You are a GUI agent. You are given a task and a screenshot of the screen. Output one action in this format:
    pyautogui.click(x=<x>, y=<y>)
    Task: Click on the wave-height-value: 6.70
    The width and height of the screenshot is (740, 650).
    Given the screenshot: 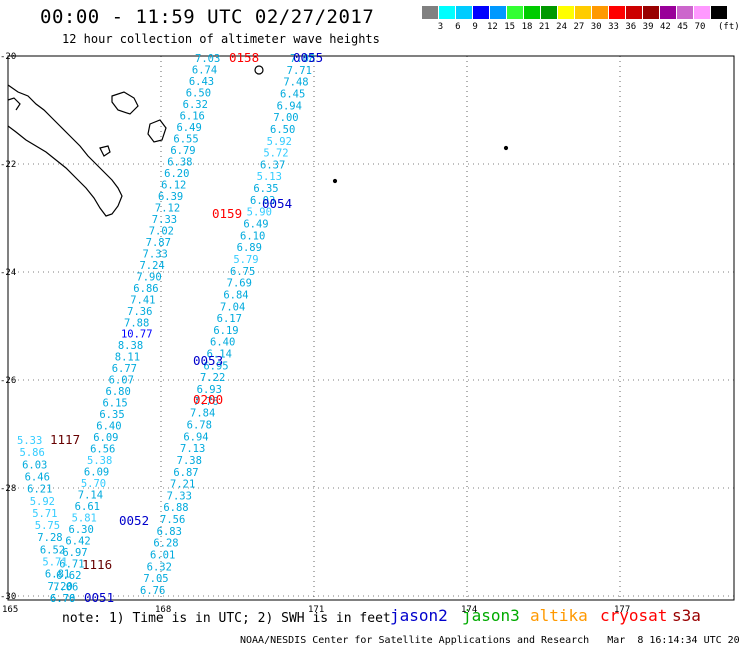 What is the action you would take?
    pyautogui.click(x=62, y=599)
    